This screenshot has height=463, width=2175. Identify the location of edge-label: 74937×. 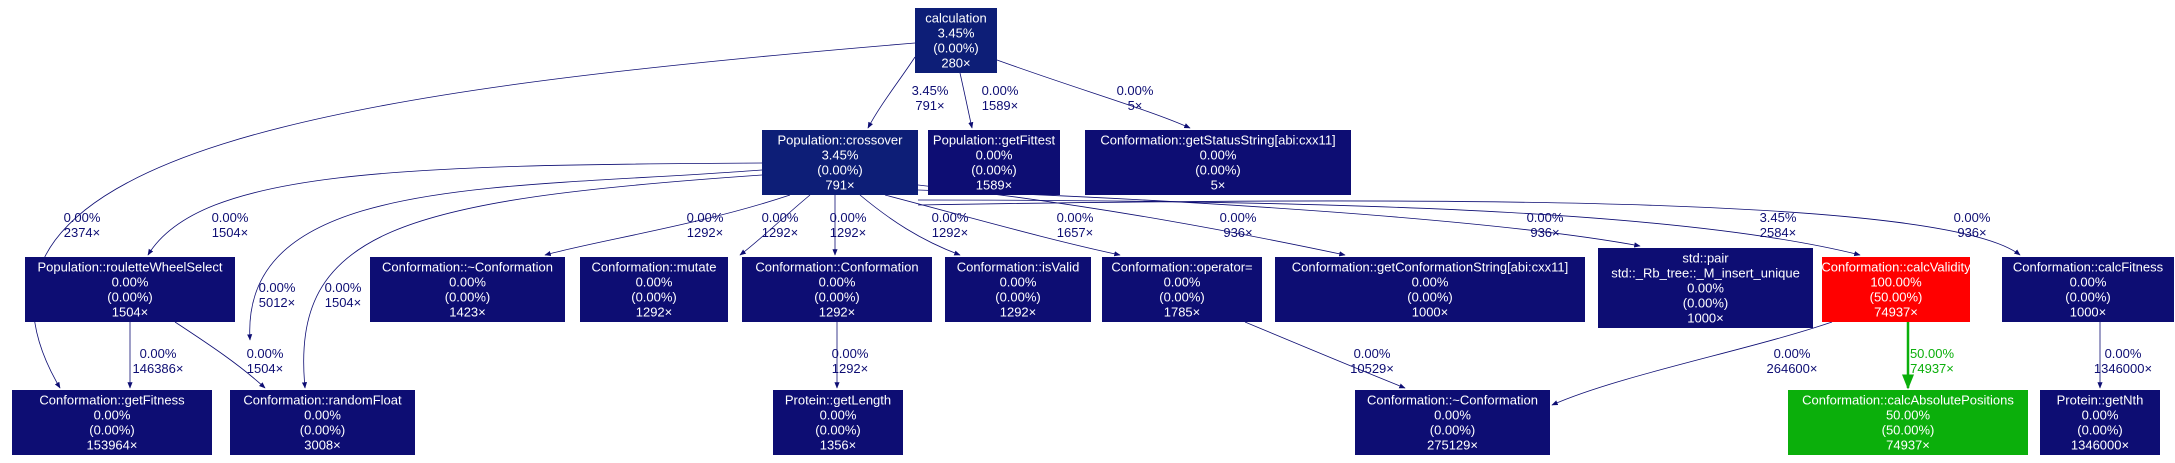
(1932, 368).